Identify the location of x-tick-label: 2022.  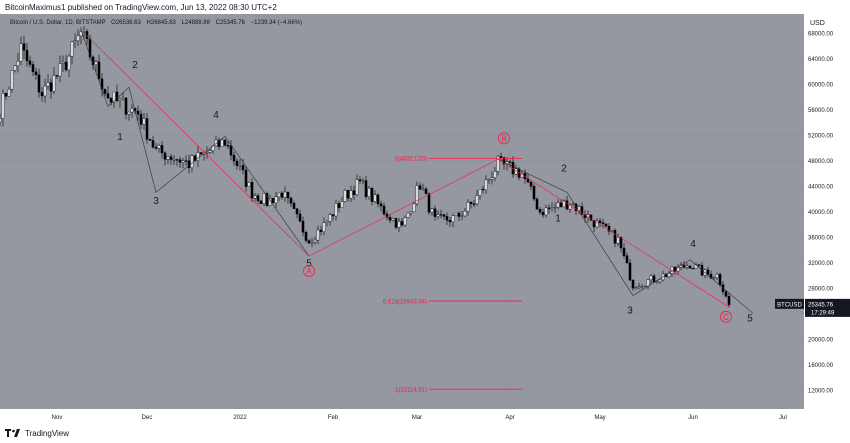
(240, 418).